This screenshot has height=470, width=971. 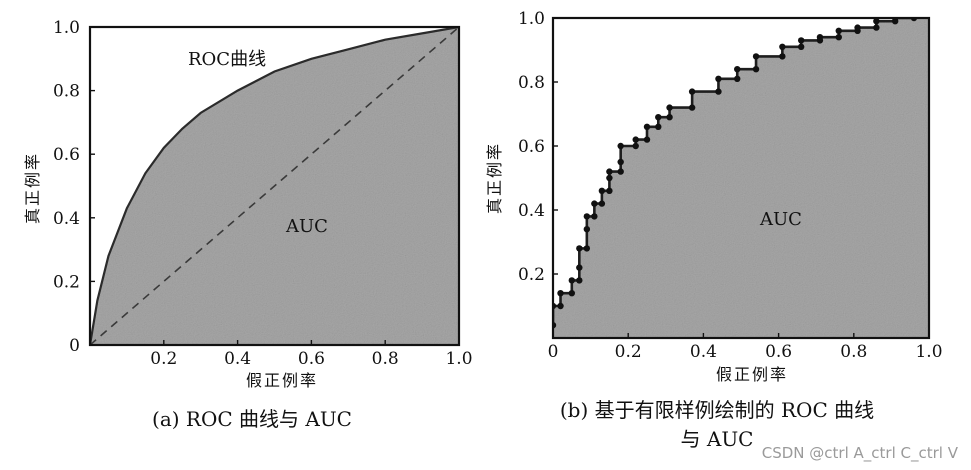 What do you see at coordinates (66, 155) in the screenshot?
I see `y-tick-label-a: 0.6` at bounding box center [66, 155].